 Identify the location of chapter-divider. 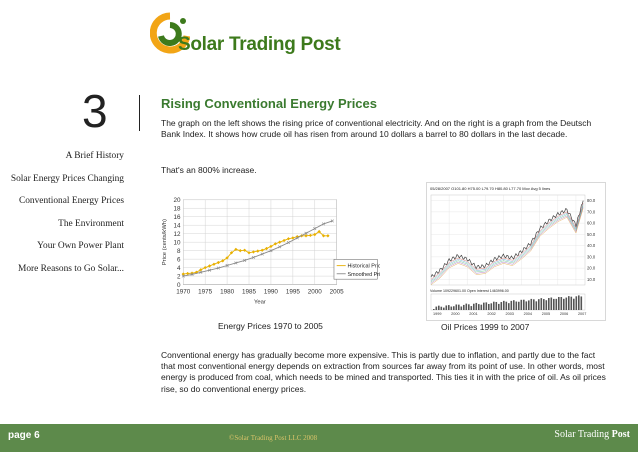
(139, 113).